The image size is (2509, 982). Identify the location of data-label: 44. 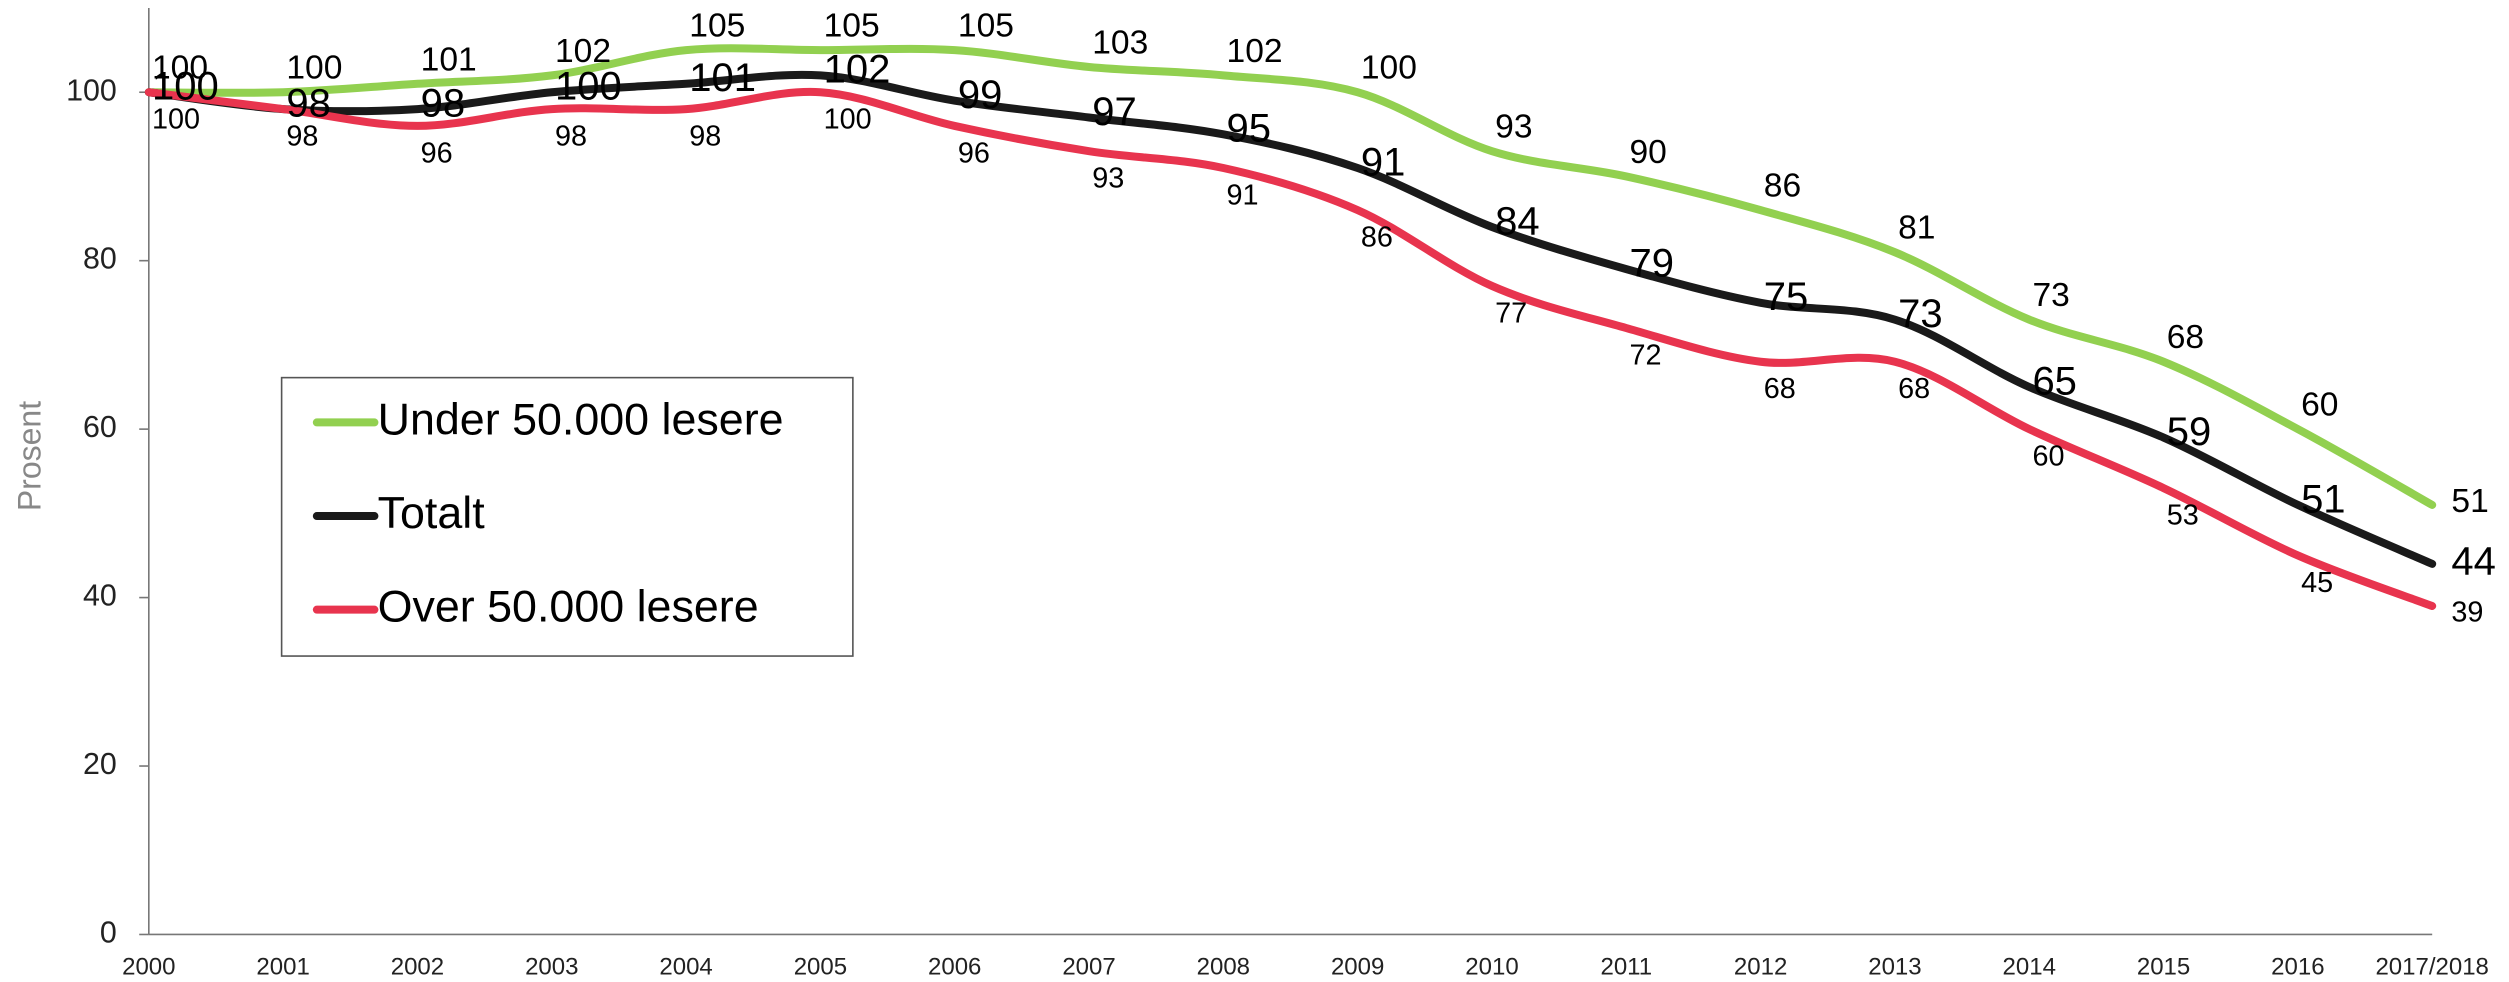
(2473, 561).